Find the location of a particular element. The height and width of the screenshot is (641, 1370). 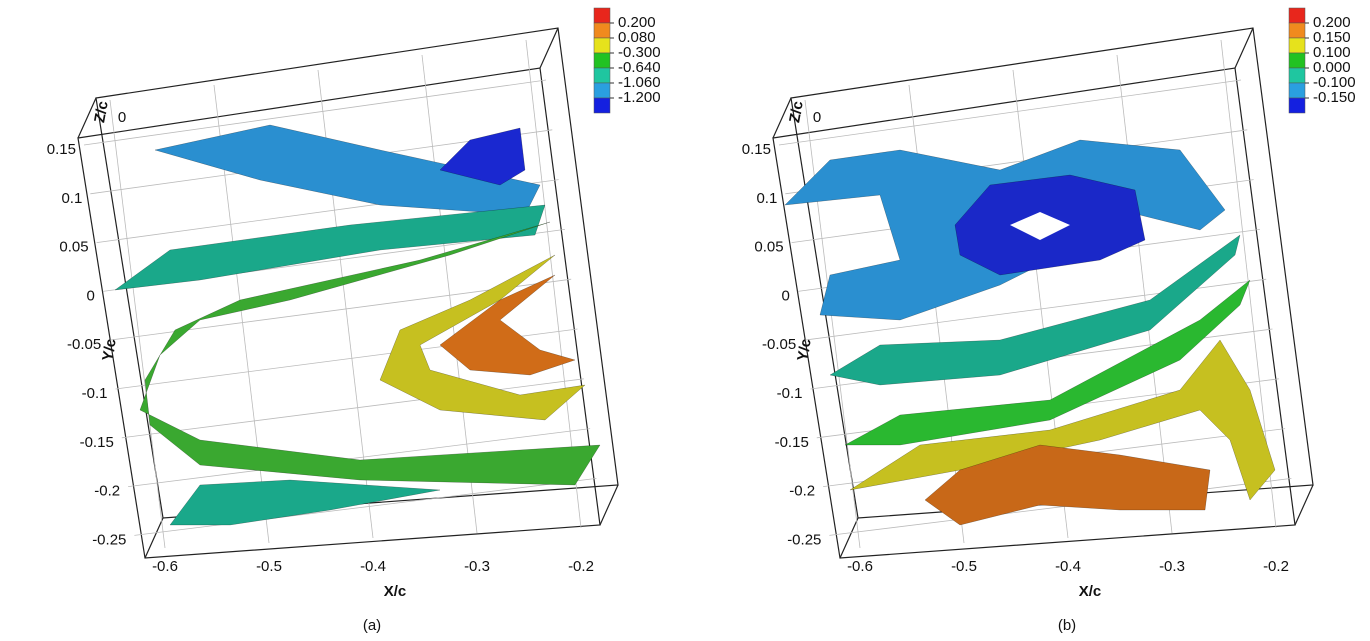

legend-label: -0.100 is located at coordinates (1334, 82).